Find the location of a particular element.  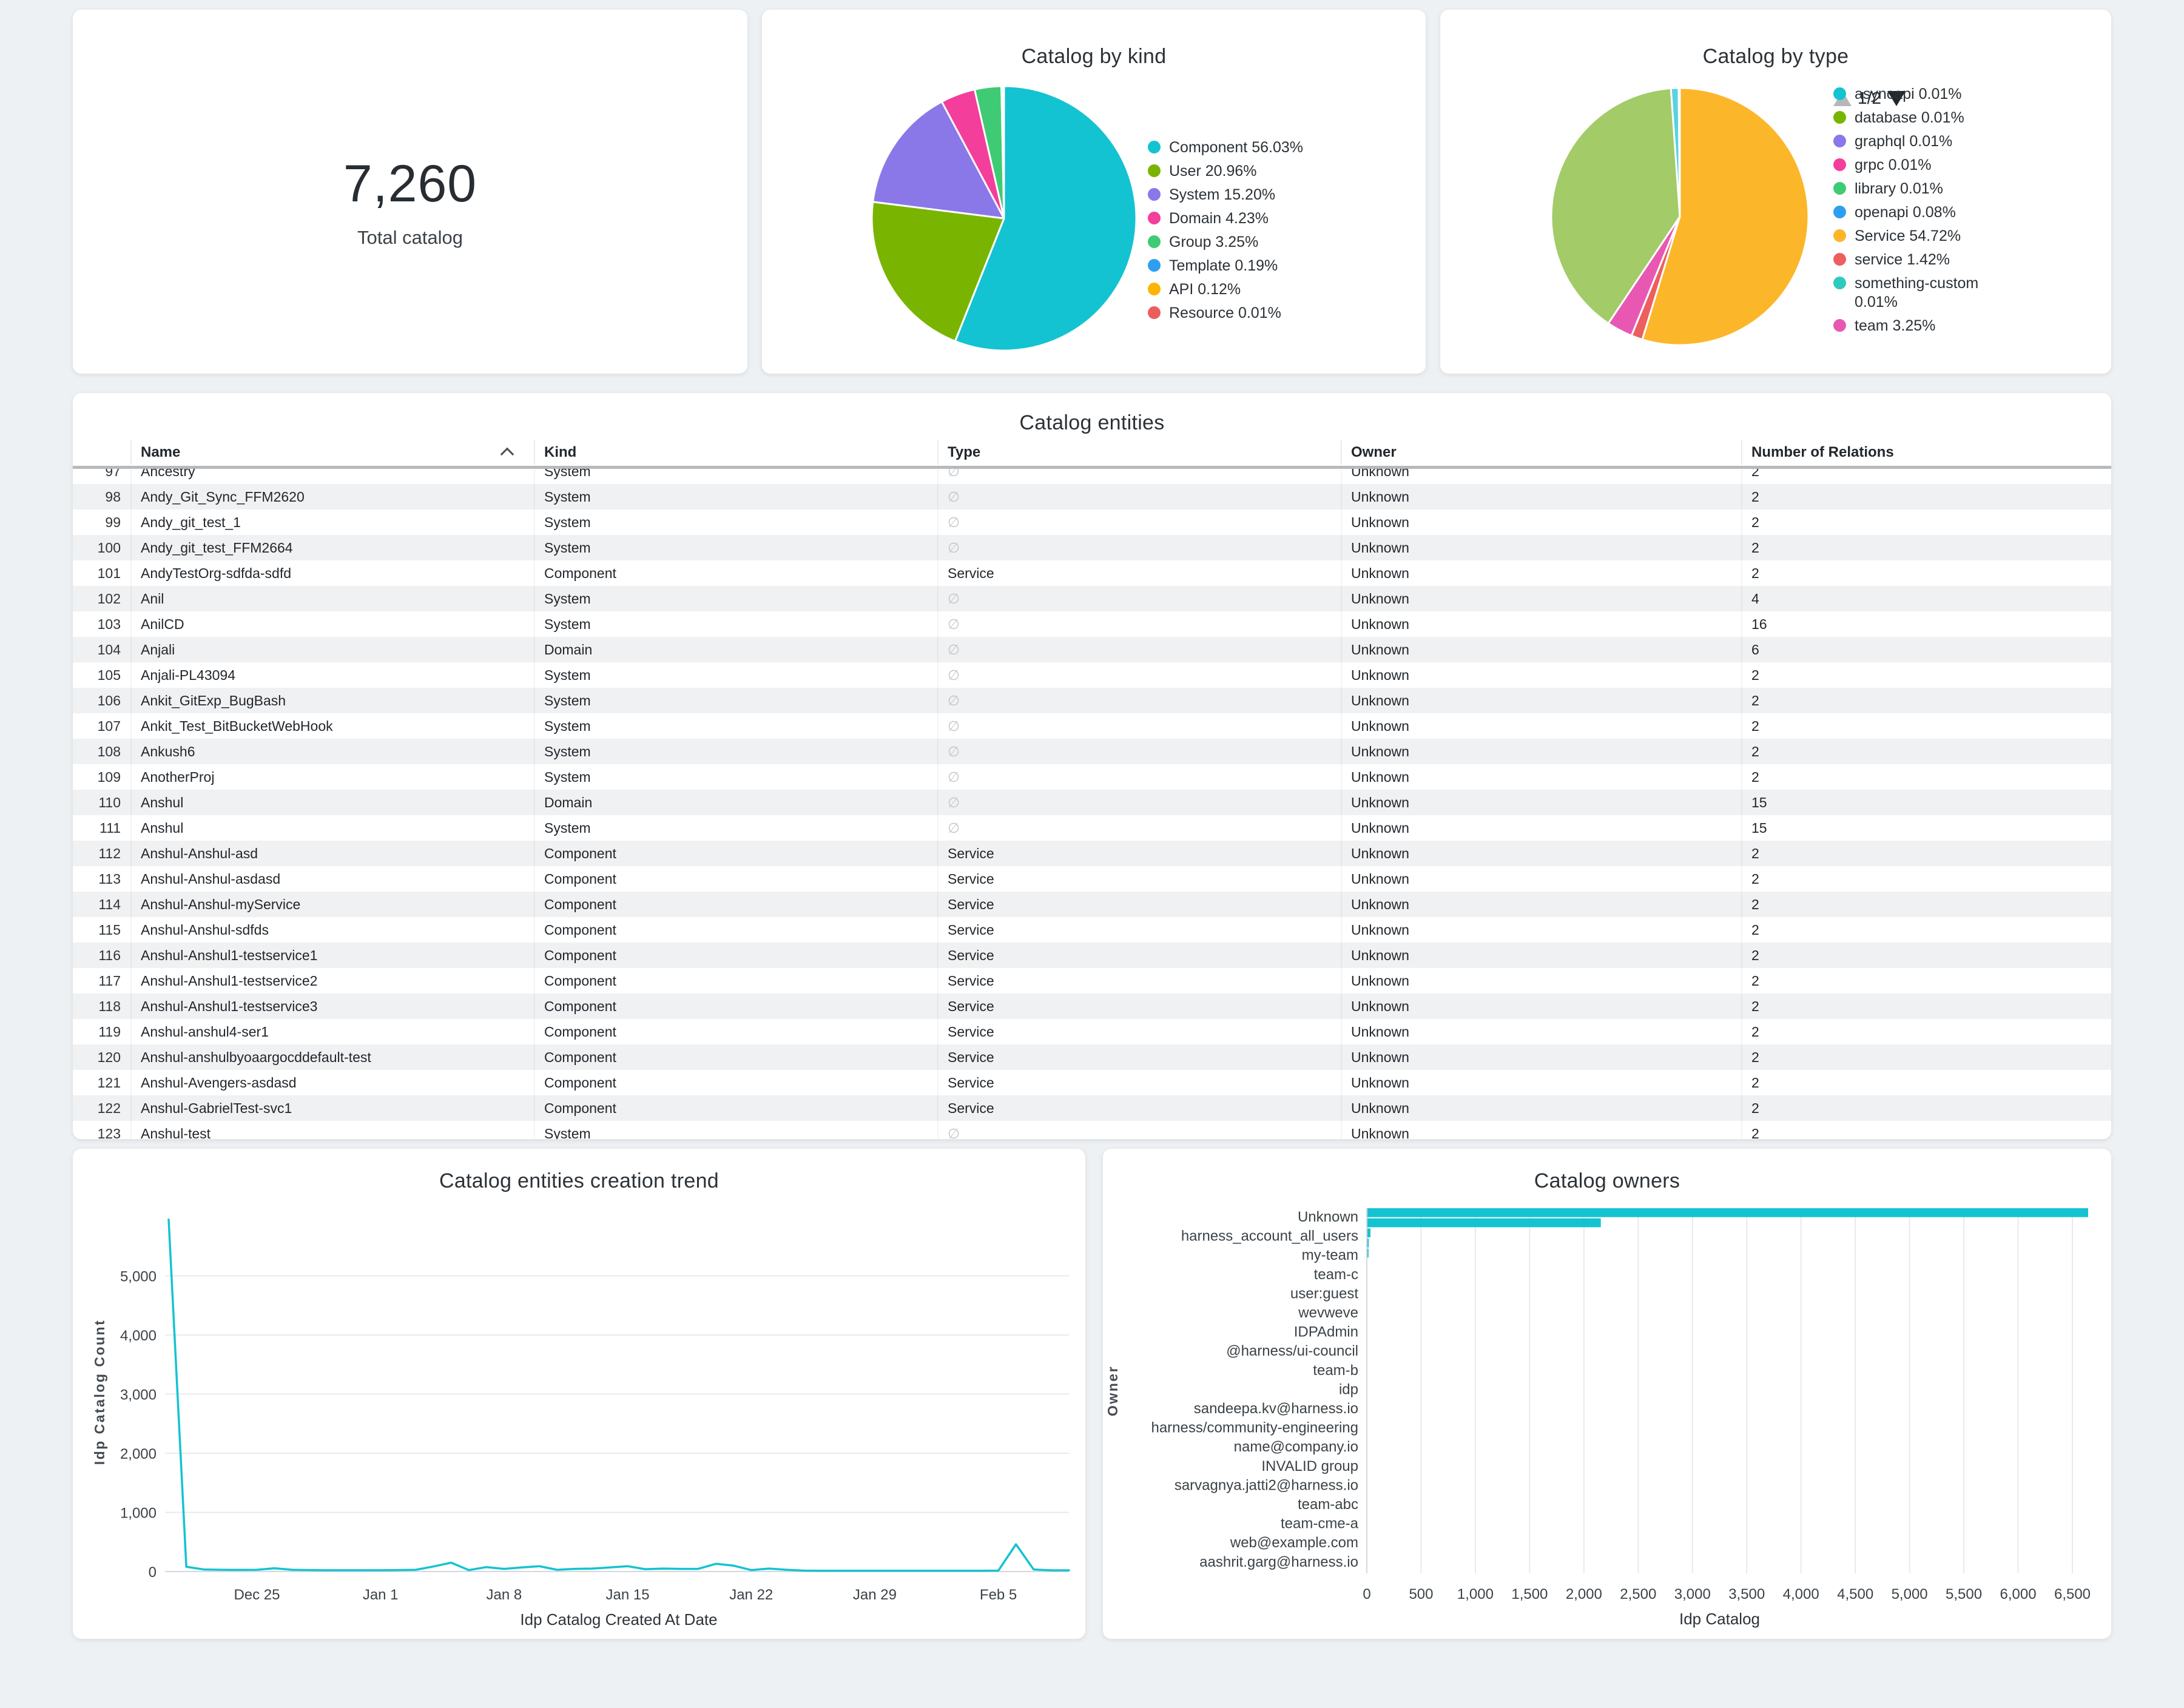

legend-page-down-icon is located at coordinates (1896, 98).